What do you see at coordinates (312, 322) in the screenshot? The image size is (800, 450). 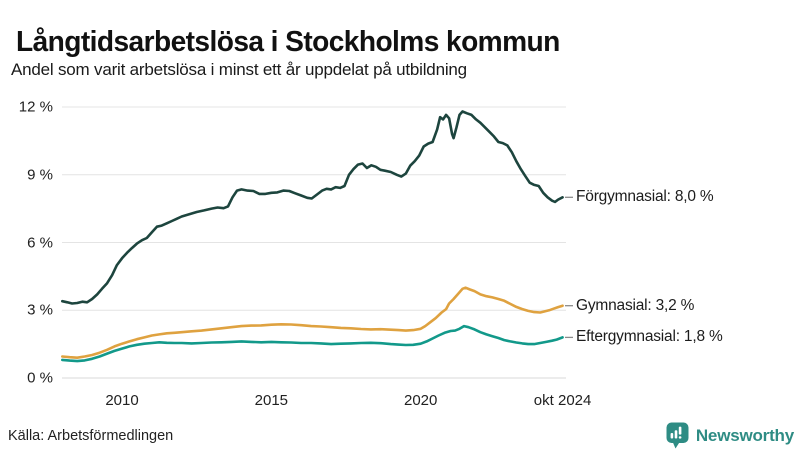 I see `series-line-gymnasial` at bounding box center [312, 322].